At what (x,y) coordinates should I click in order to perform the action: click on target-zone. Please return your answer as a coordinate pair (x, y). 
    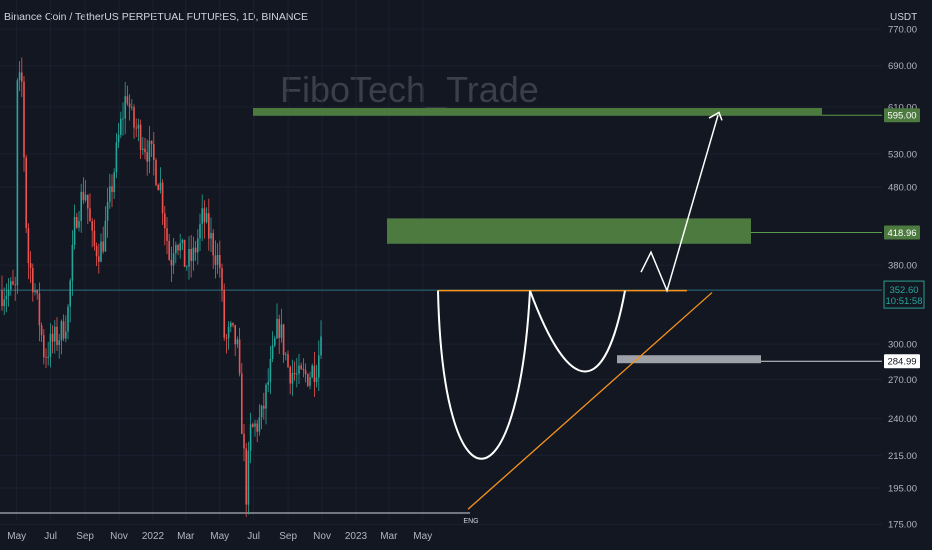
    Looking at the image, I should click on (537, 112).